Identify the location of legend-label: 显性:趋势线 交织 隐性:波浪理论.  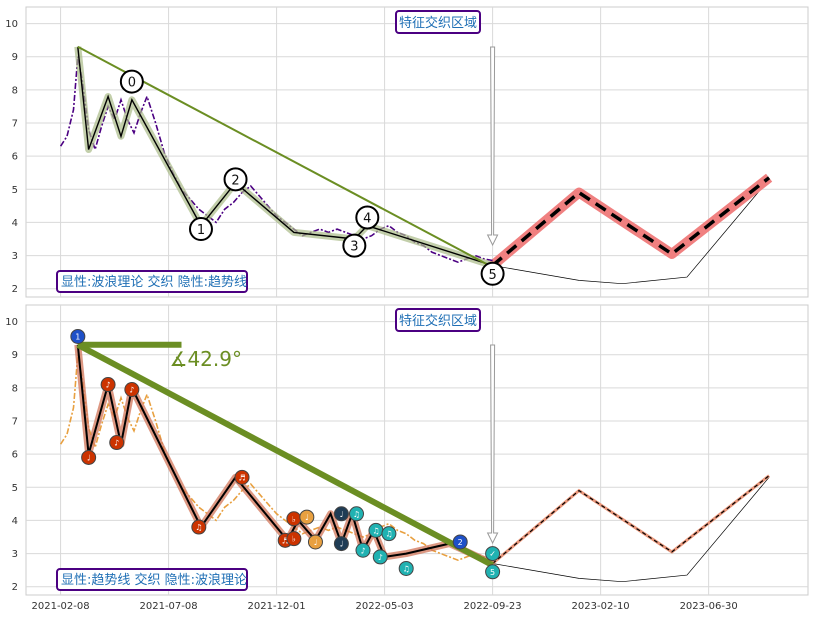
(154, 580).